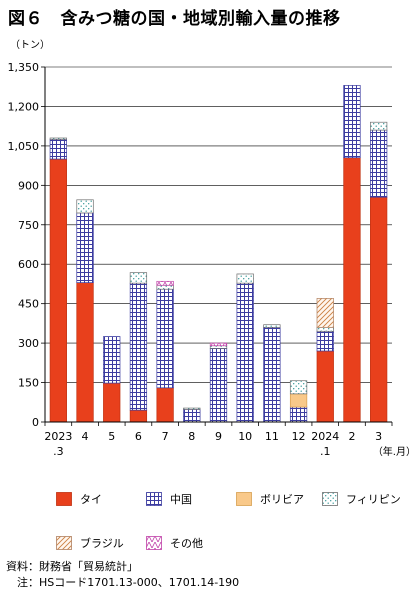  Describe the element at coordinates (218, 436) in the screenshot. I see `x-tick-label: 9` at that location.